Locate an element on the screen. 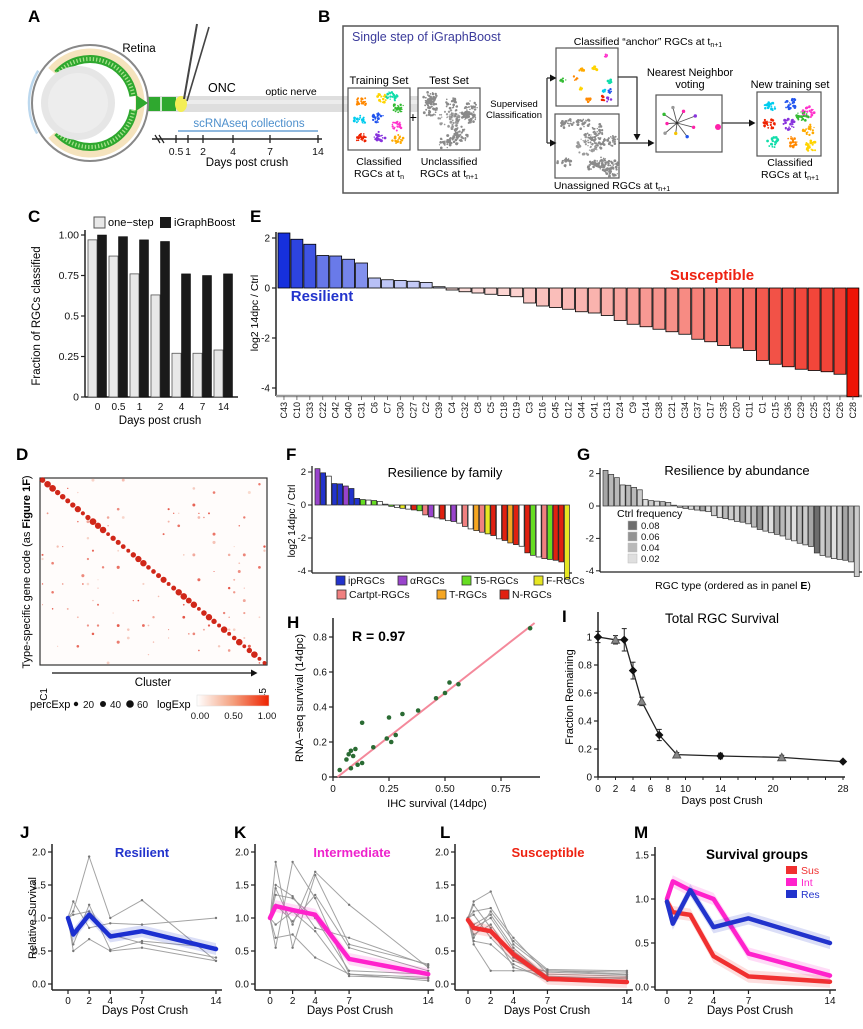 This screenshot has width=863, height=1029. panel-j-title: Resilient is located at coordinates (142, 852).